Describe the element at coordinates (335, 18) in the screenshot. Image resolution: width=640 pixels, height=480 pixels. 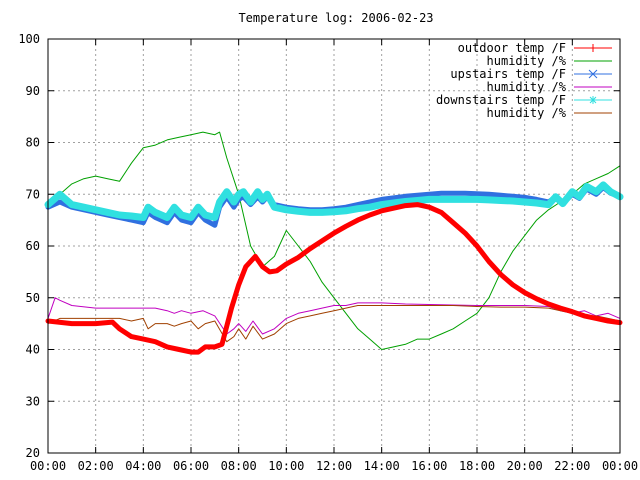
I see `chart-title: Temperature log: 2006-02-23` at that location.